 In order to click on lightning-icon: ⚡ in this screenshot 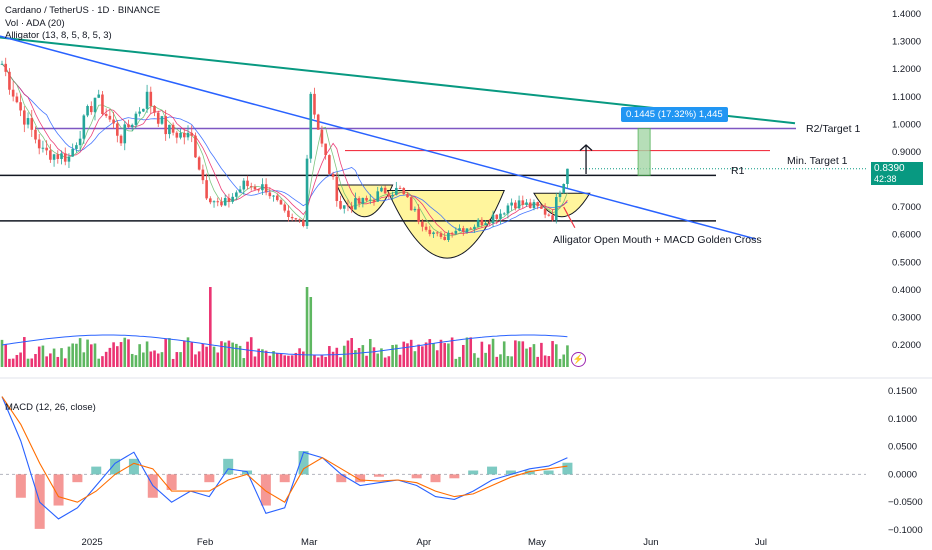, I will do `click(578, 359)`.